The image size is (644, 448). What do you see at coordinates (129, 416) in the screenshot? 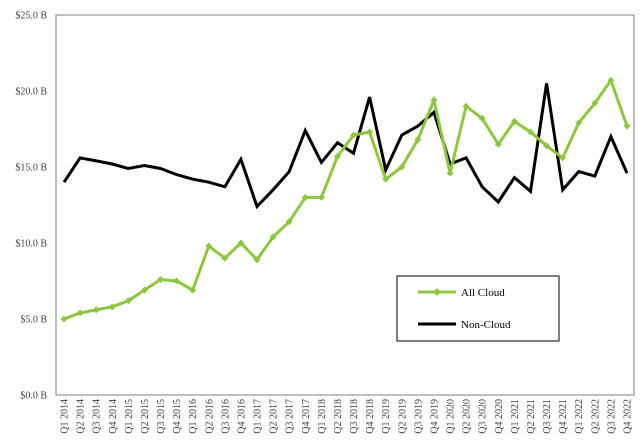
I see `x-tick-label: Q1 2015` at bounding box center [129, 416].